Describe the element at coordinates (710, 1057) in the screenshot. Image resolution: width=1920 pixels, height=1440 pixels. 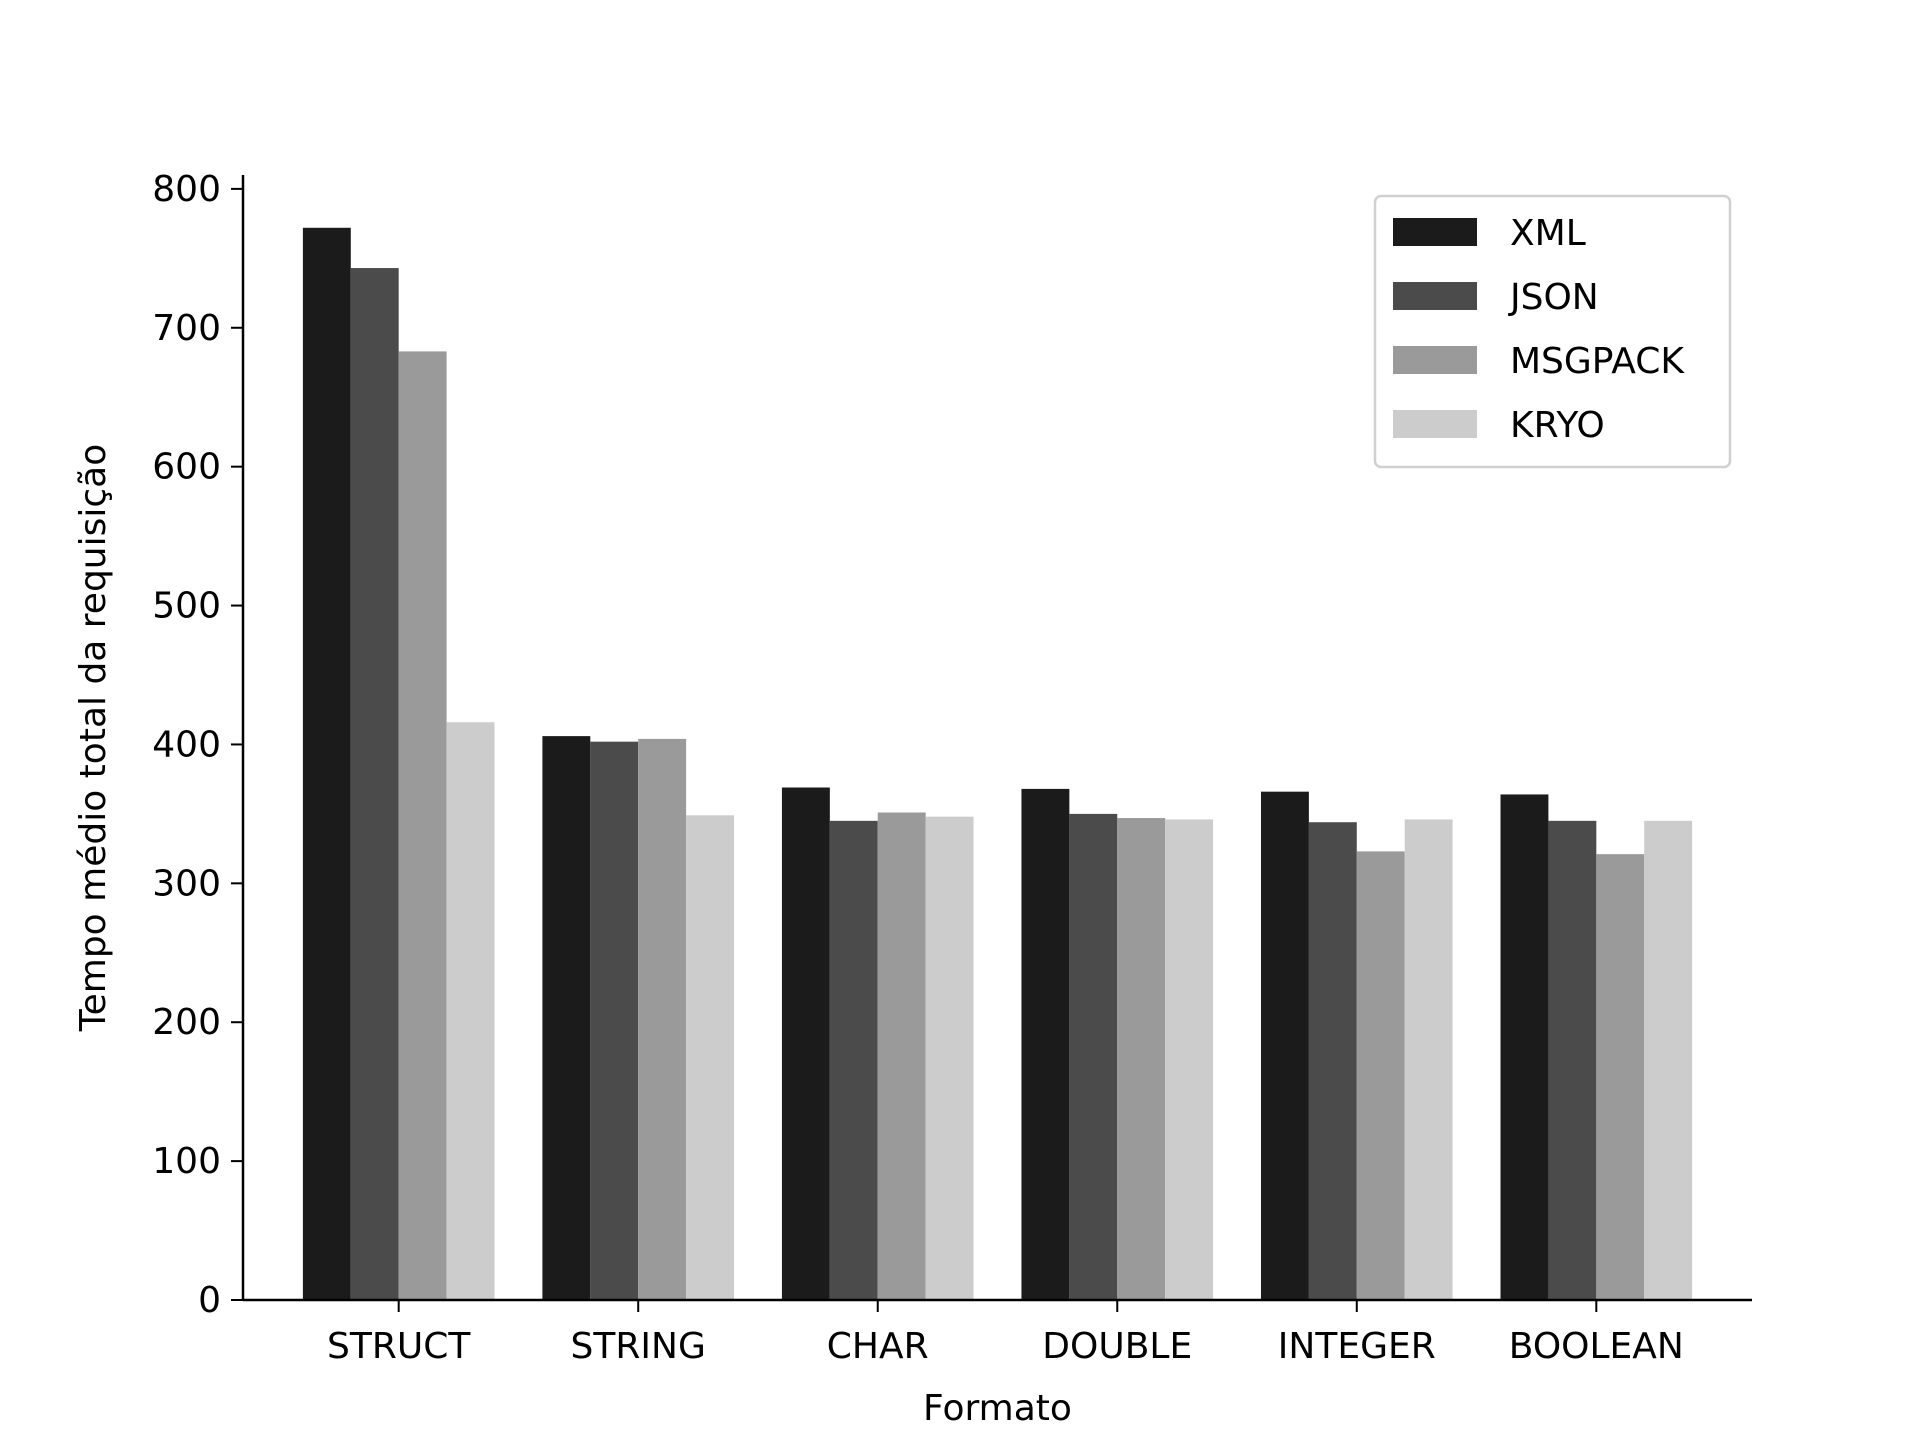
I see `bar-kryo-string` at that location.